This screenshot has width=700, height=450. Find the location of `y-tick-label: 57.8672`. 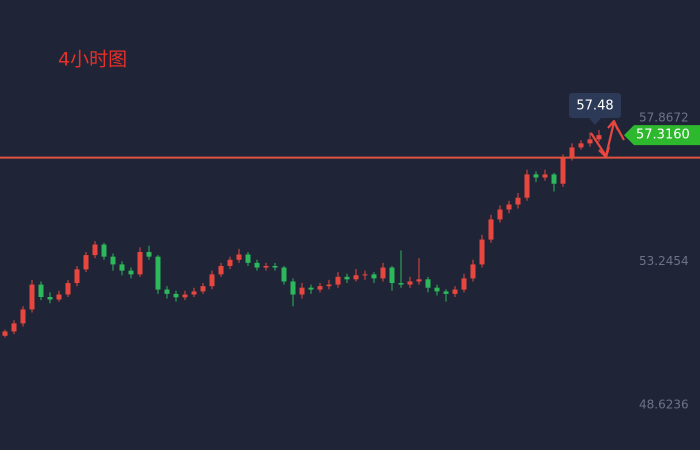

y-tick-label: 57.8672 is located at coordinates (664, 118).